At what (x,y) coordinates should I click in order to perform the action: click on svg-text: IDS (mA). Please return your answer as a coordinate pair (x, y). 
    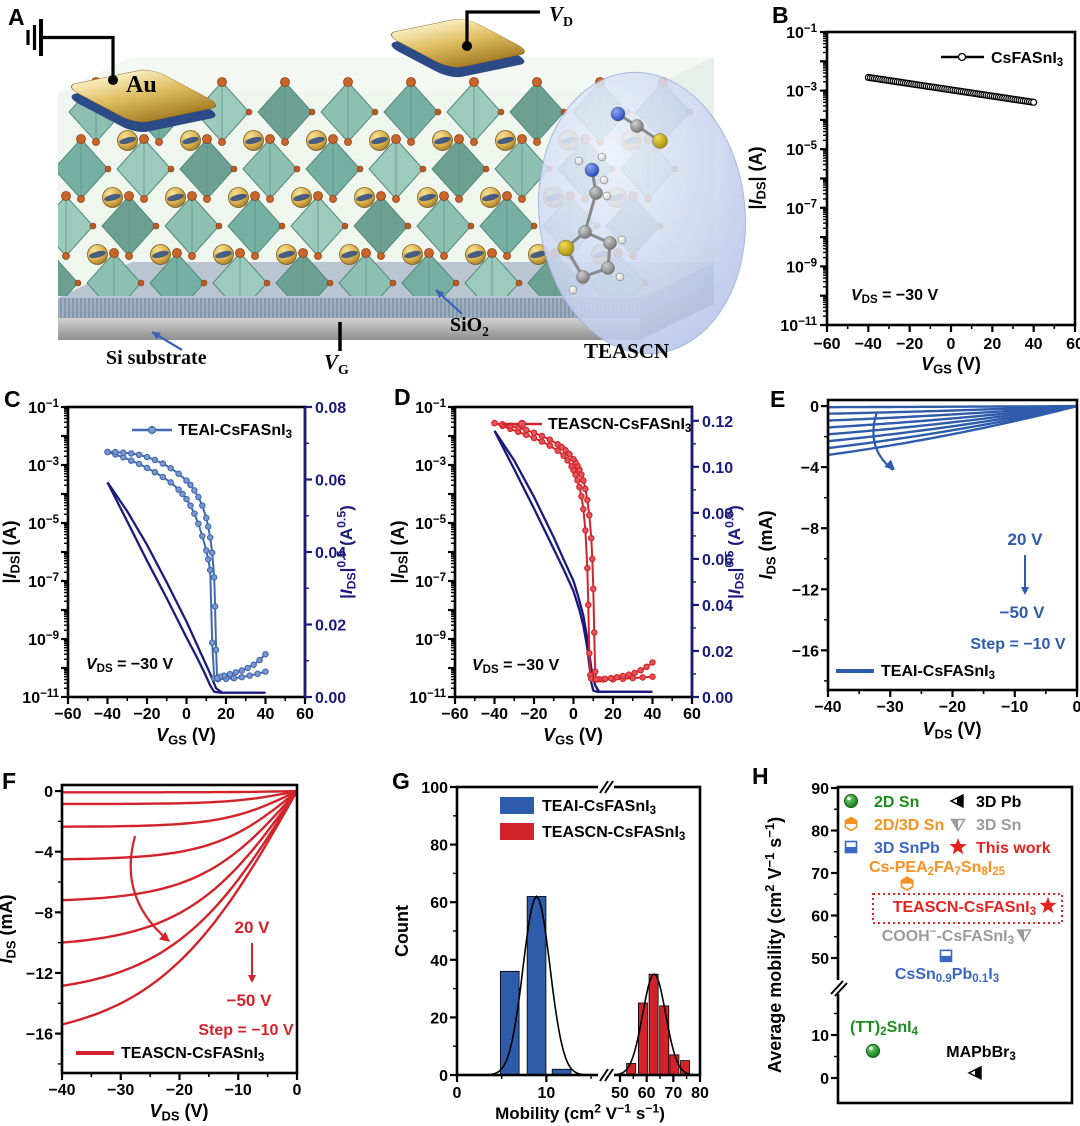
    Looking at the image, I should click on (9, 928).